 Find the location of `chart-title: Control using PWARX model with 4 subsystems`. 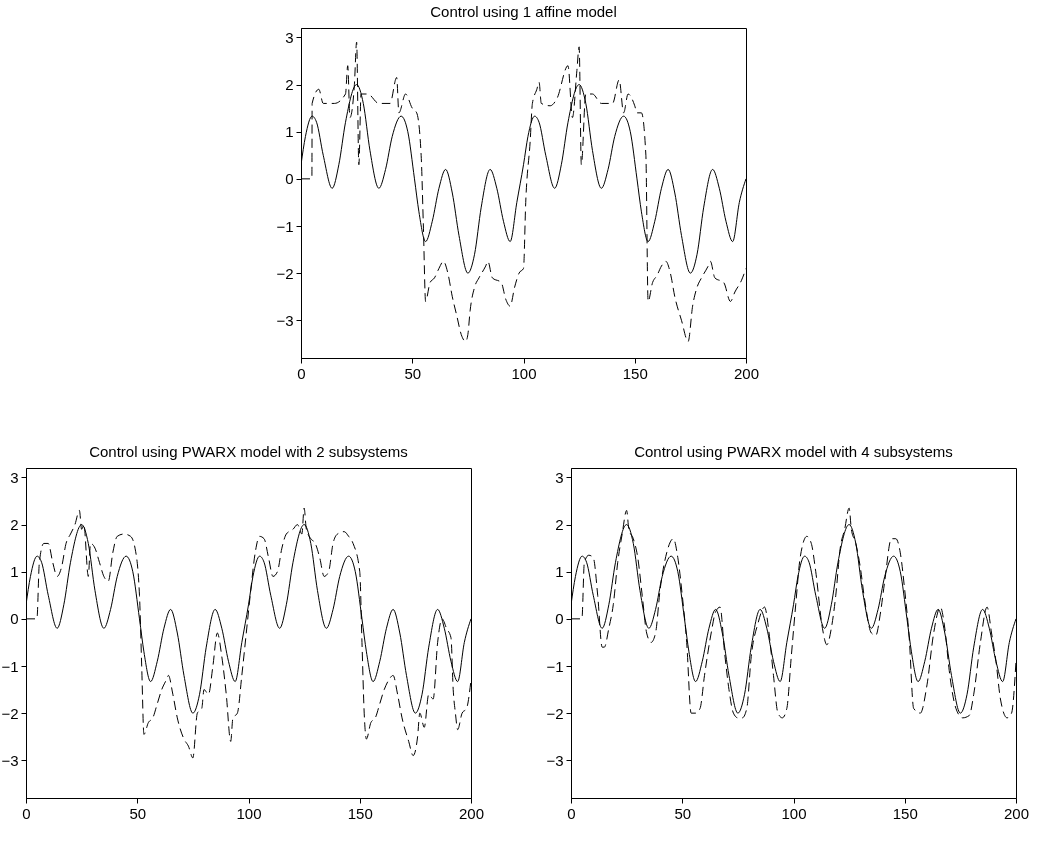

chart-title: Control using PWARX model with 4 subsystems is located at coordinates (793, 451).